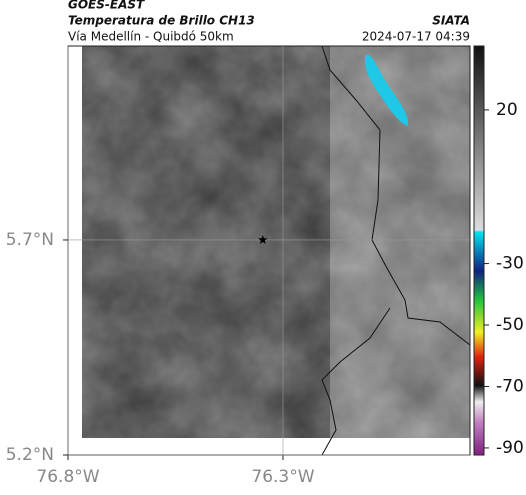 The height and width of the screenshot is (495, 526). I want to click on colorbar-tick-label: -70, so click(510, 386).